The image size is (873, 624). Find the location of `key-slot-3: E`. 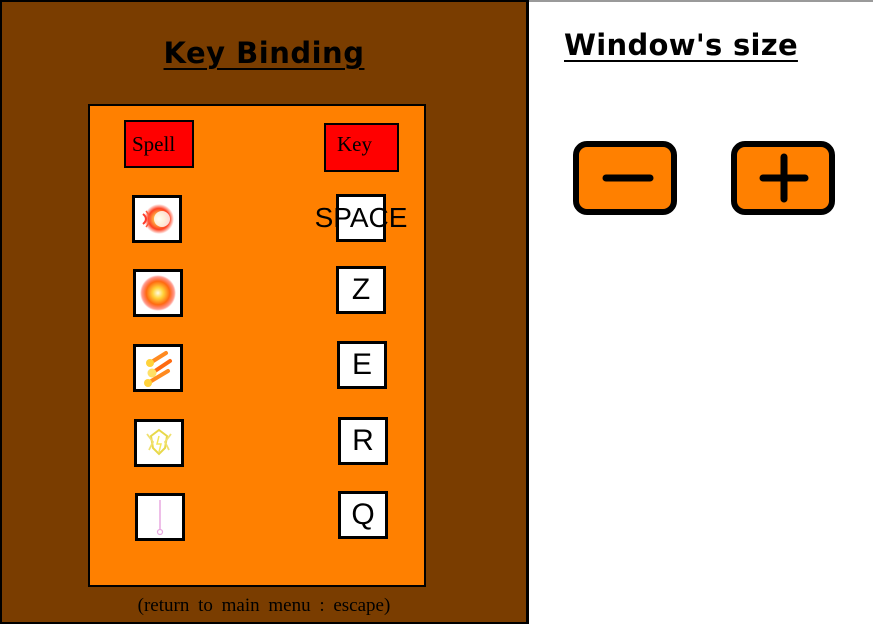

key-slot-3: E is located at coordinates (362, 365).